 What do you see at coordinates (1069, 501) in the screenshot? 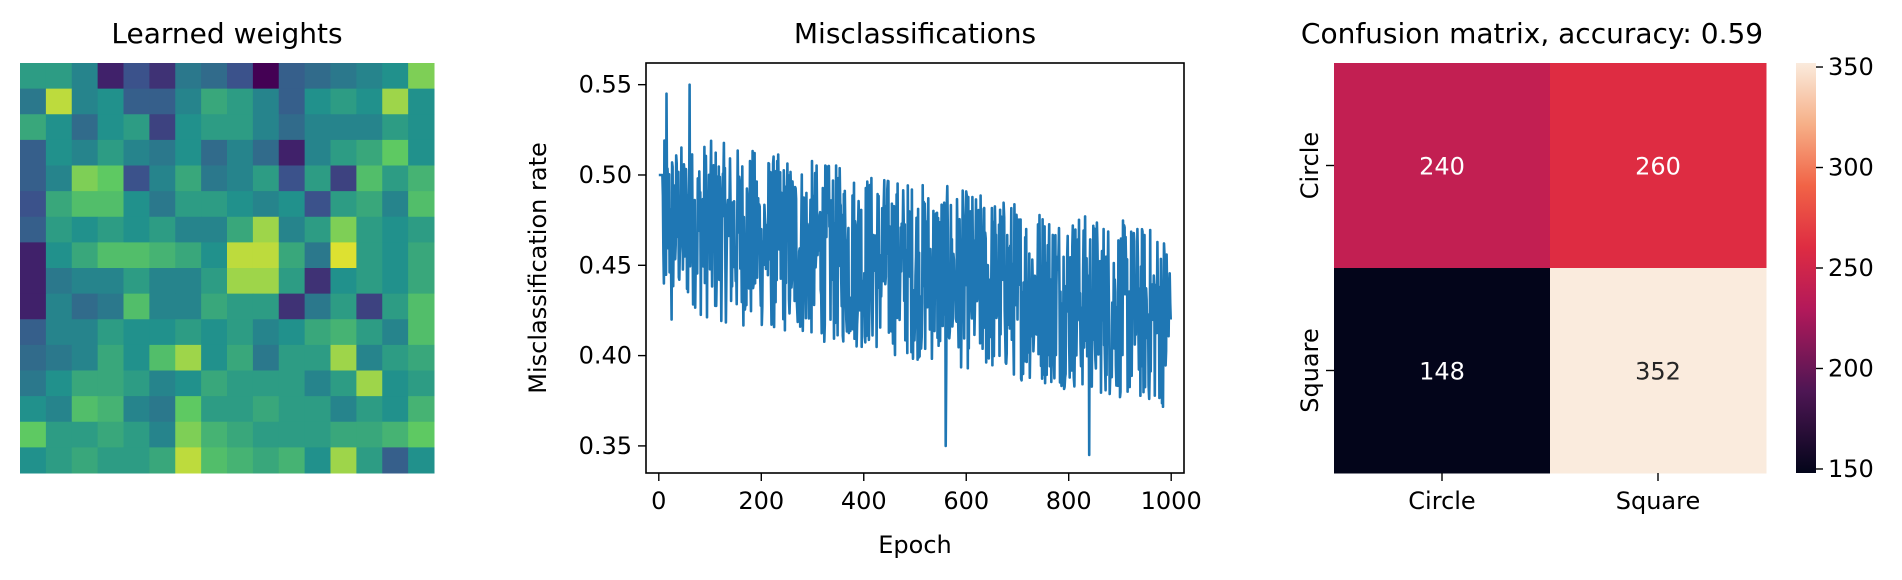
I see `x-tick-label: 800` at bounding box center [1069, 501].